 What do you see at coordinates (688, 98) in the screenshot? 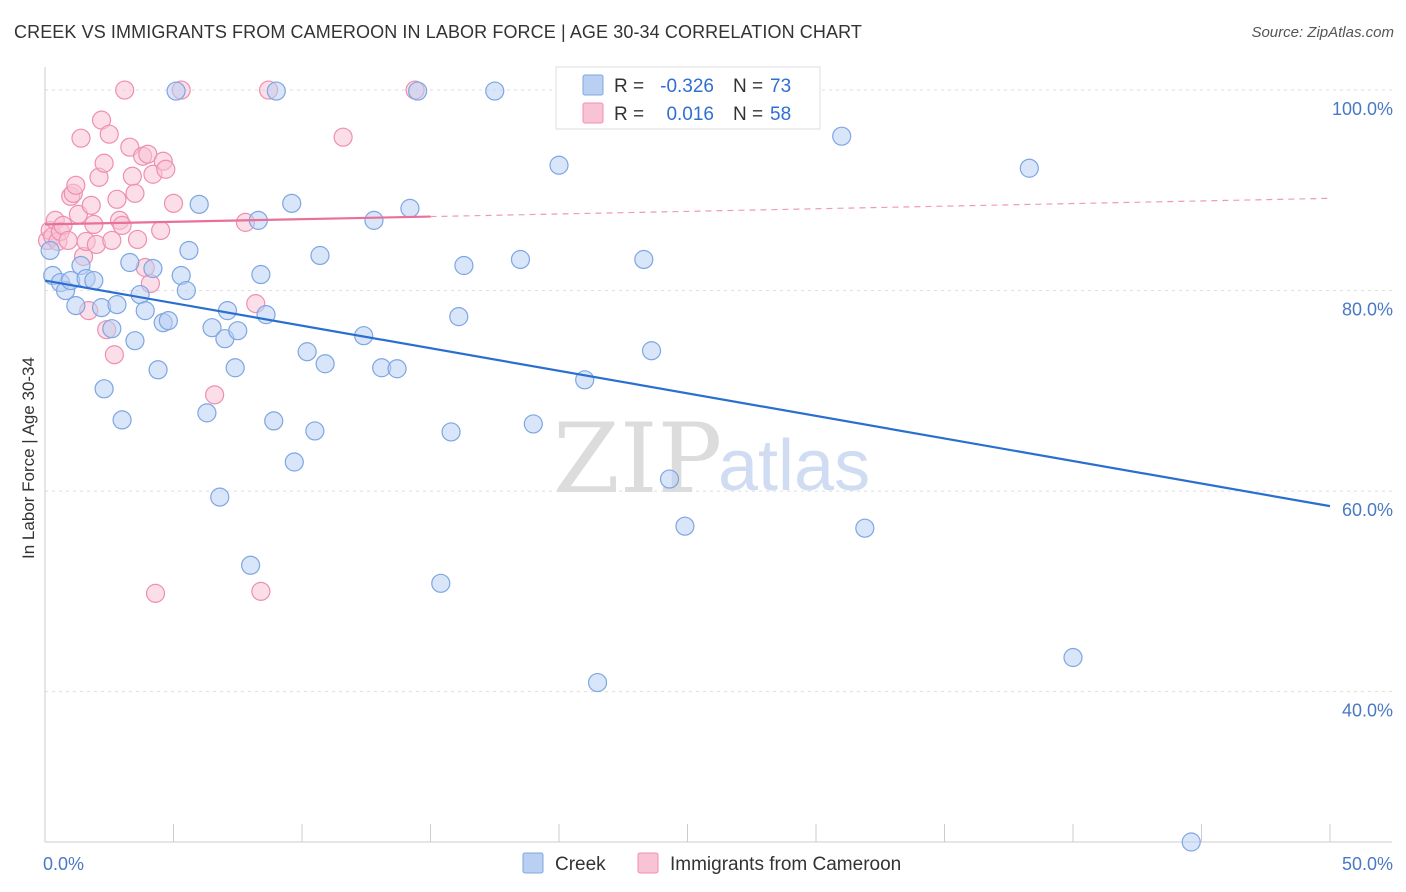
I see `legend: R = -0.326 N = 73 R = 0.016 N = 58` at bounding box center [688, 98].